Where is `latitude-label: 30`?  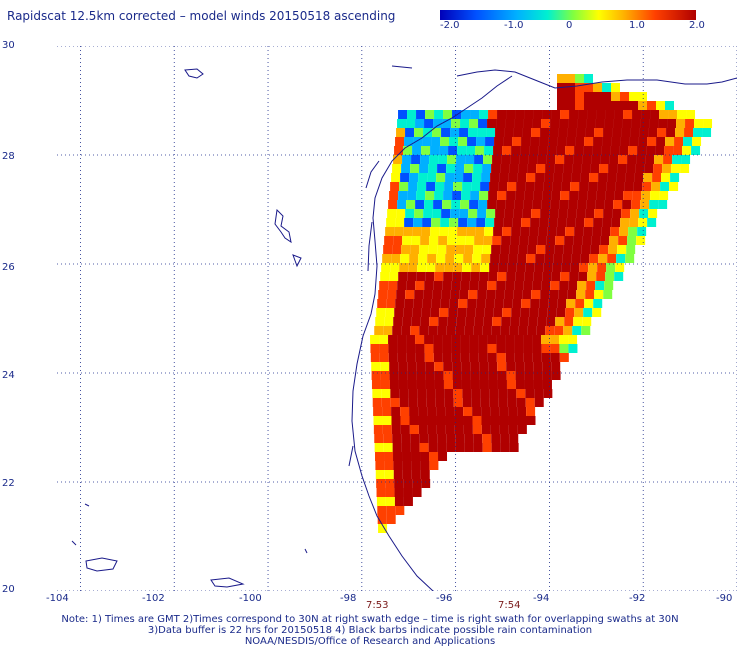 latitude-label: 30 is located at coordinates (8, 45).